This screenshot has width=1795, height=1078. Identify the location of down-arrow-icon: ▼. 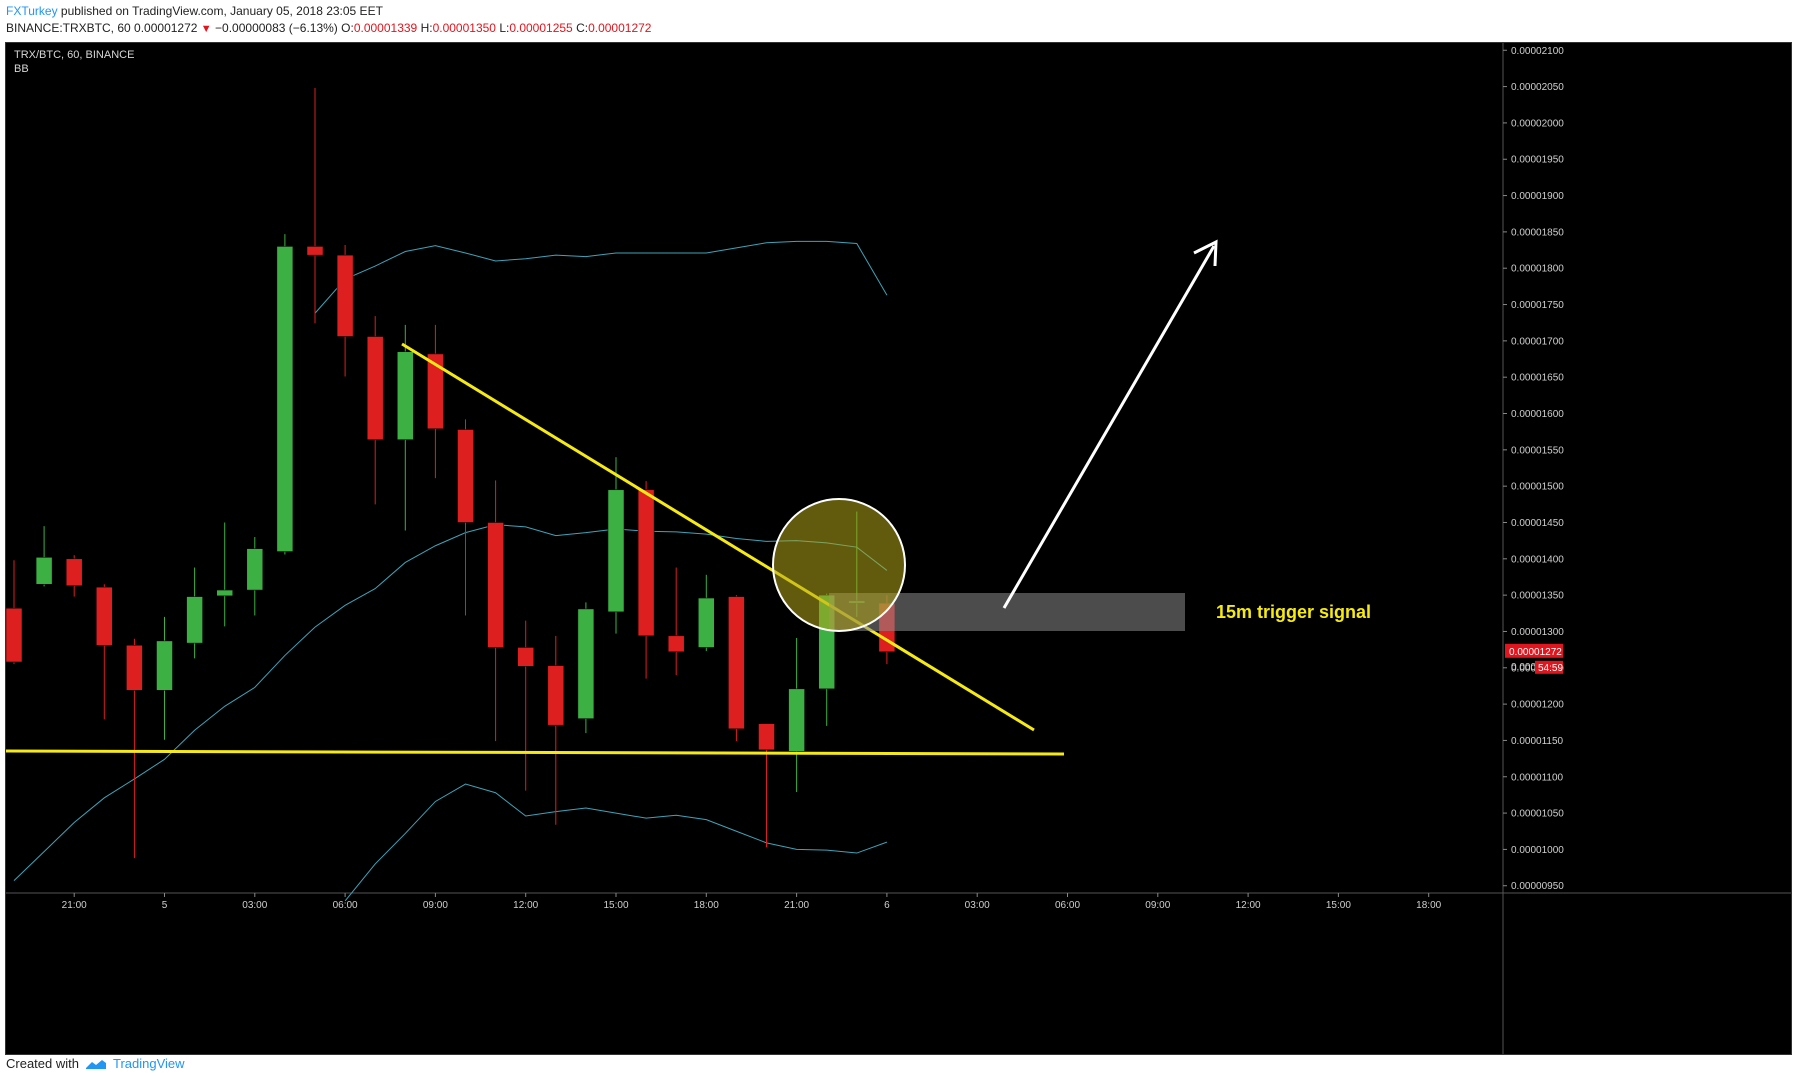
(206, 29).